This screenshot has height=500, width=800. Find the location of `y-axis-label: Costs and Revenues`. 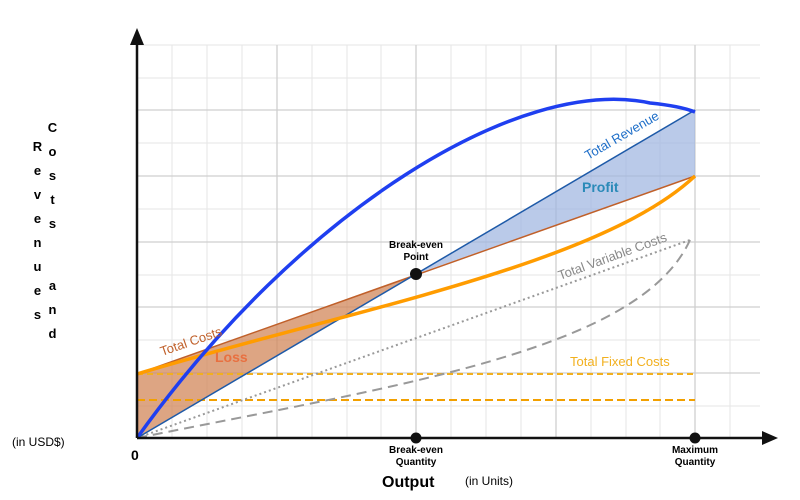

y-axis-label: Costs and Revenues is located at coordinates (45, 235).